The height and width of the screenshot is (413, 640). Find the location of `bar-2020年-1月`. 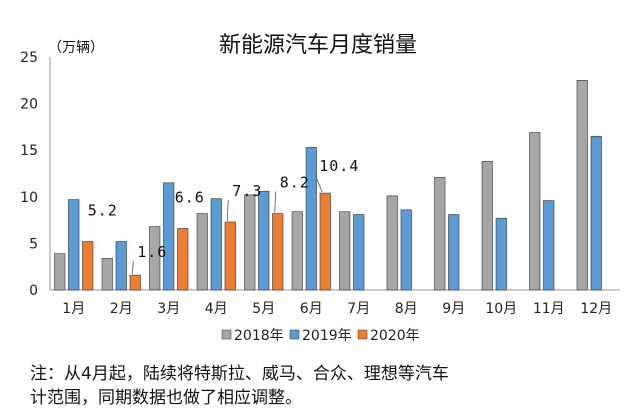

bar-2020年-1月 is located at coordinates (88, 266).